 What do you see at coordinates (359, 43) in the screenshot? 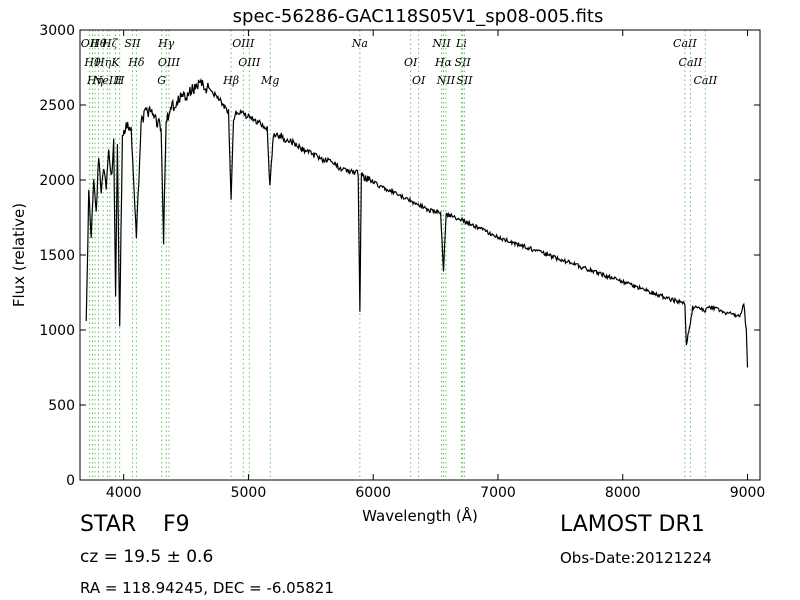
I see `marker-label: Na` at bounding box center [359, 43].